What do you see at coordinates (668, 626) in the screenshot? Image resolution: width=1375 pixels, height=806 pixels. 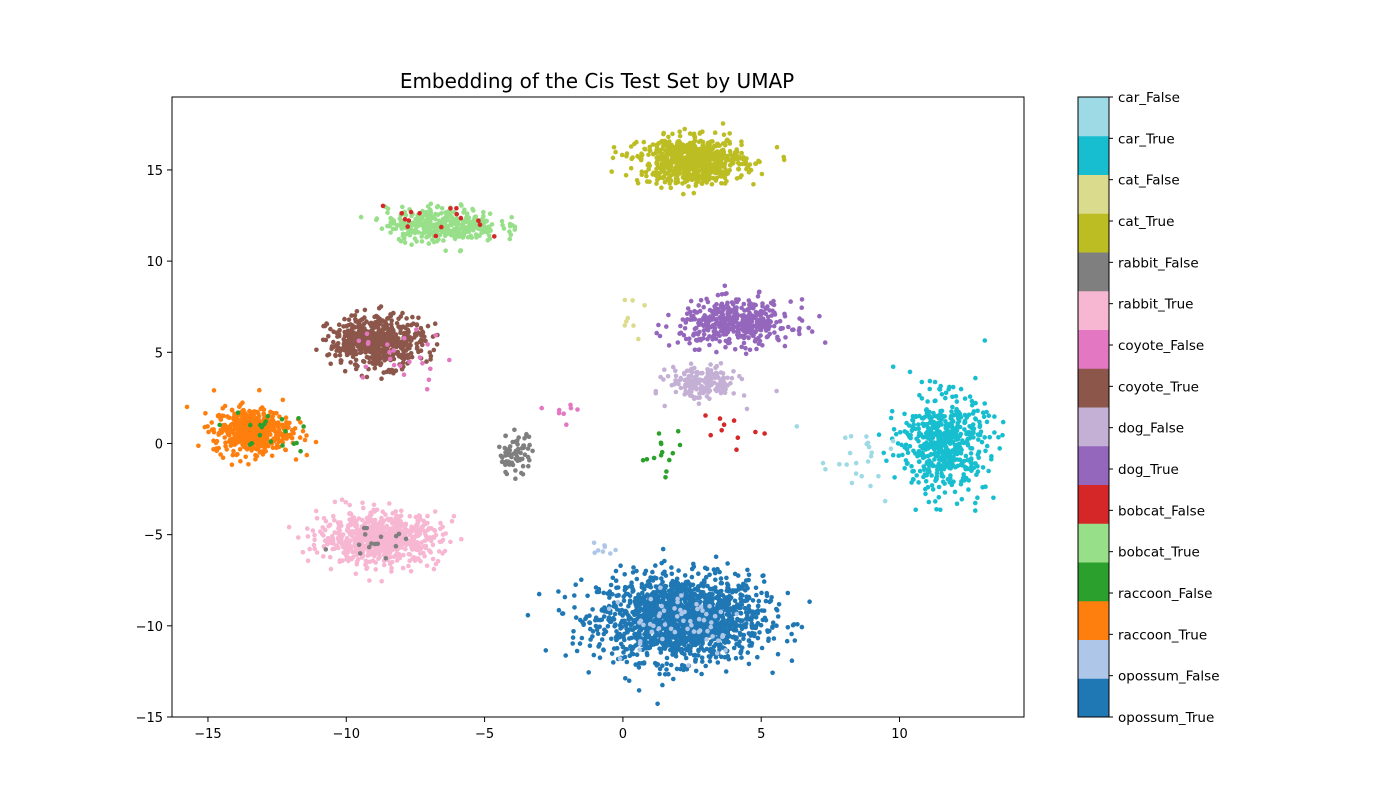 I see `cluster-opossum_True` at bounding box center [668, 626].